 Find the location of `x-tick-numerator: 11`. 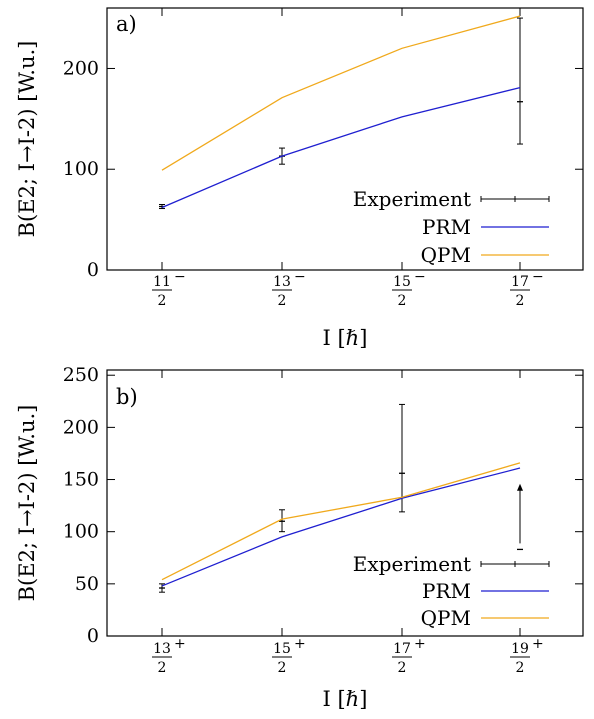

x-tick-numerator: 11 is located at coordinates (162, 282).